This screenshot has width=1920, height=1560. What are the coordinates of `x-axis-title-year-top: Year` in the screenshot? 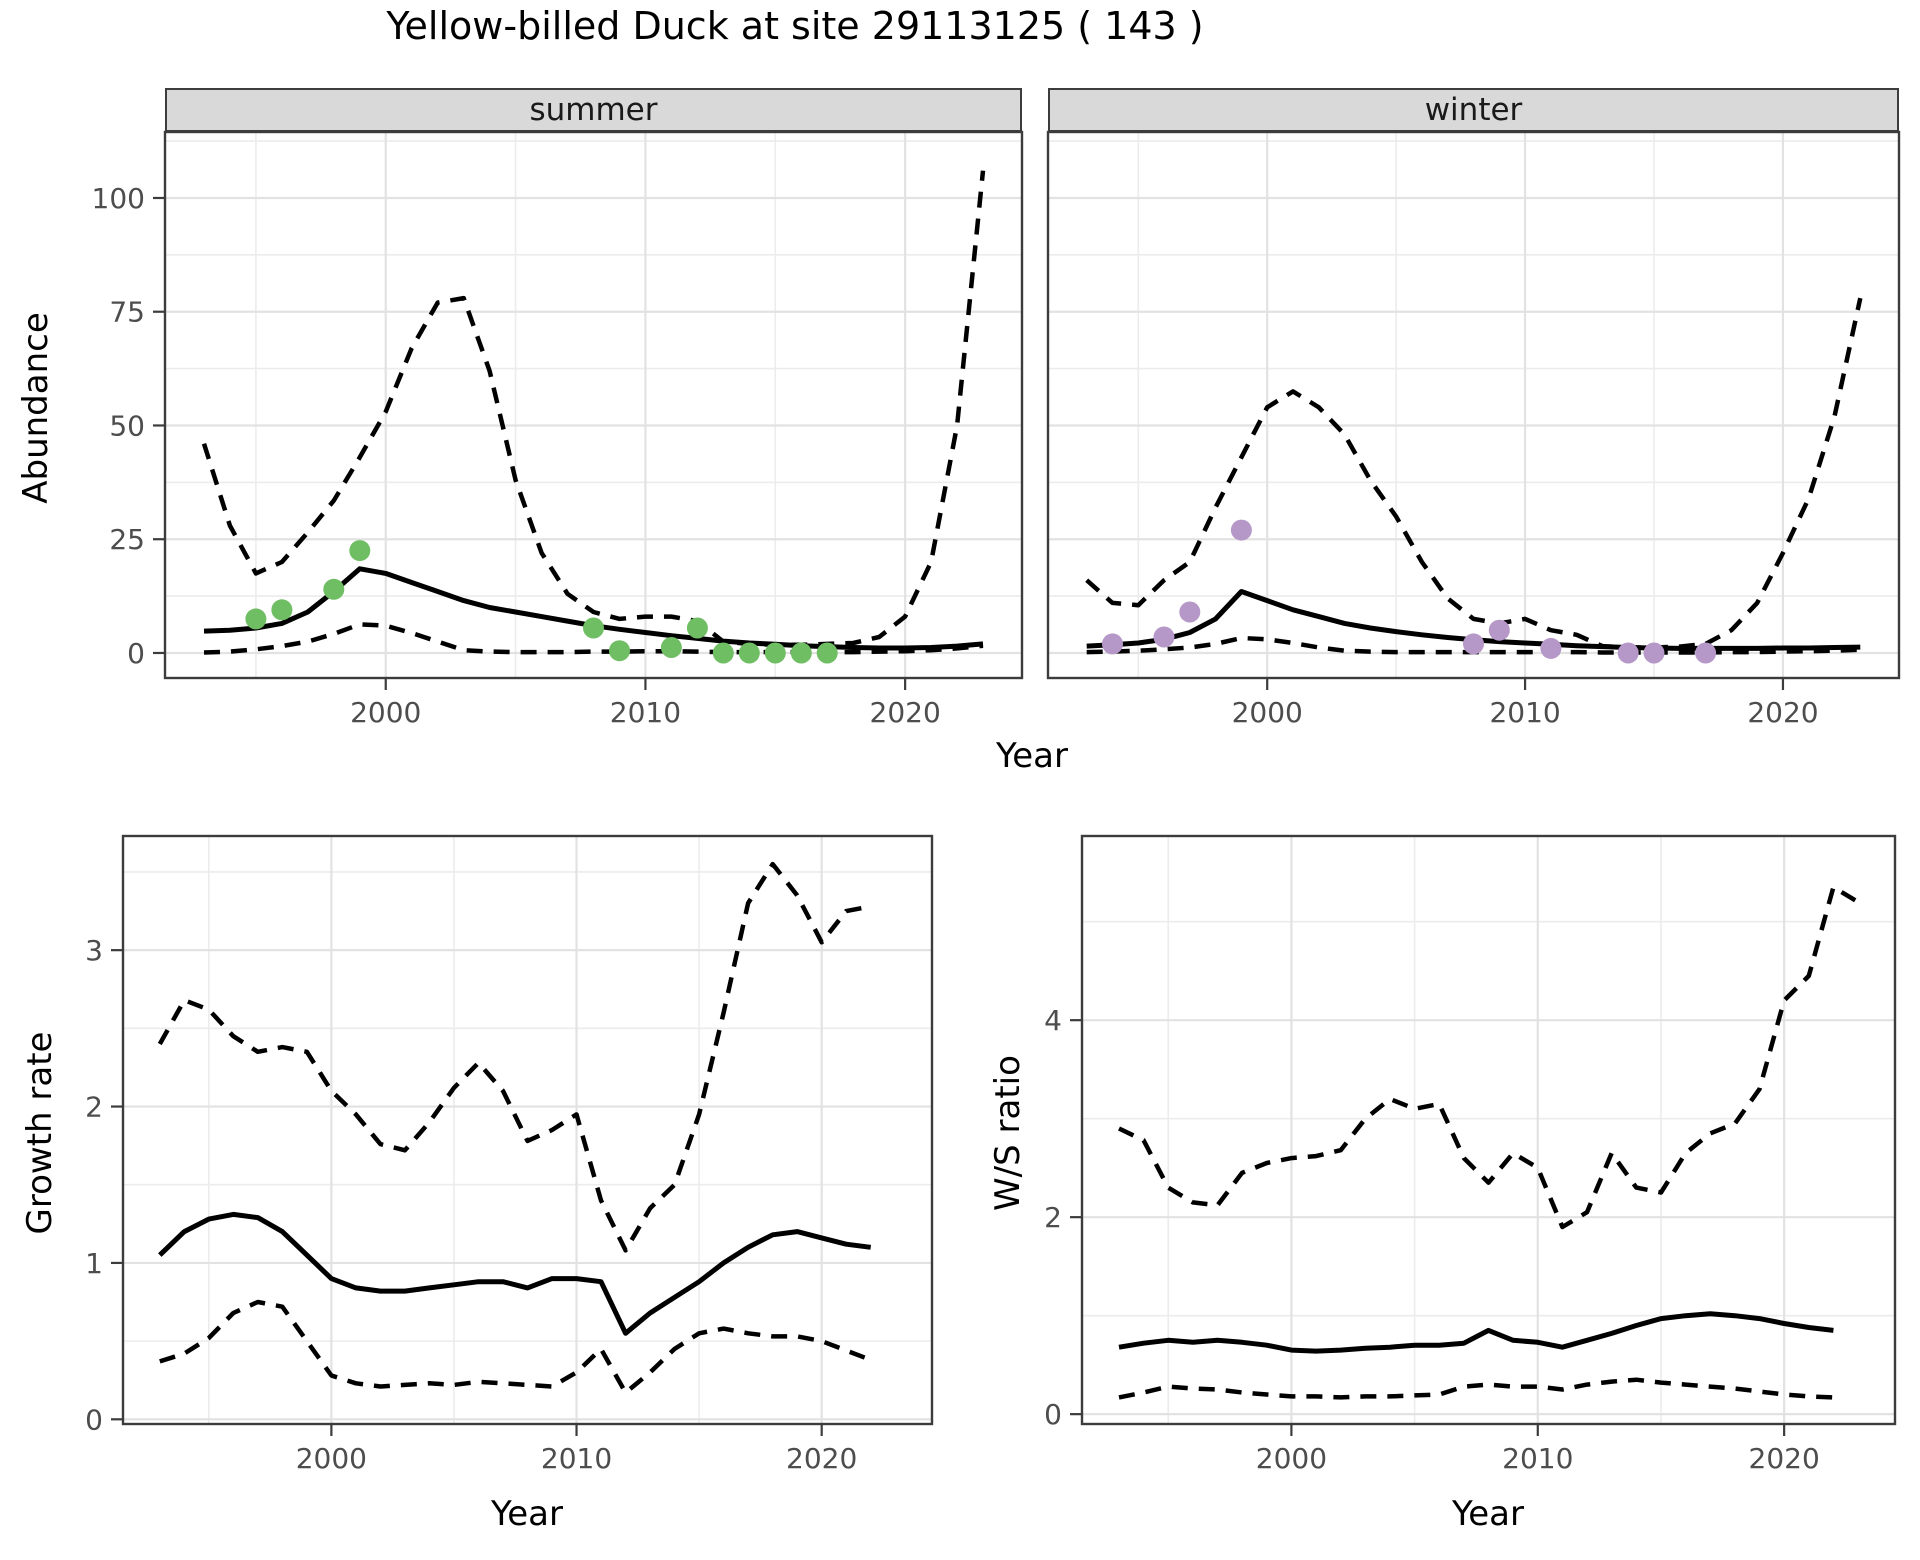 It's located at (1032, 756).